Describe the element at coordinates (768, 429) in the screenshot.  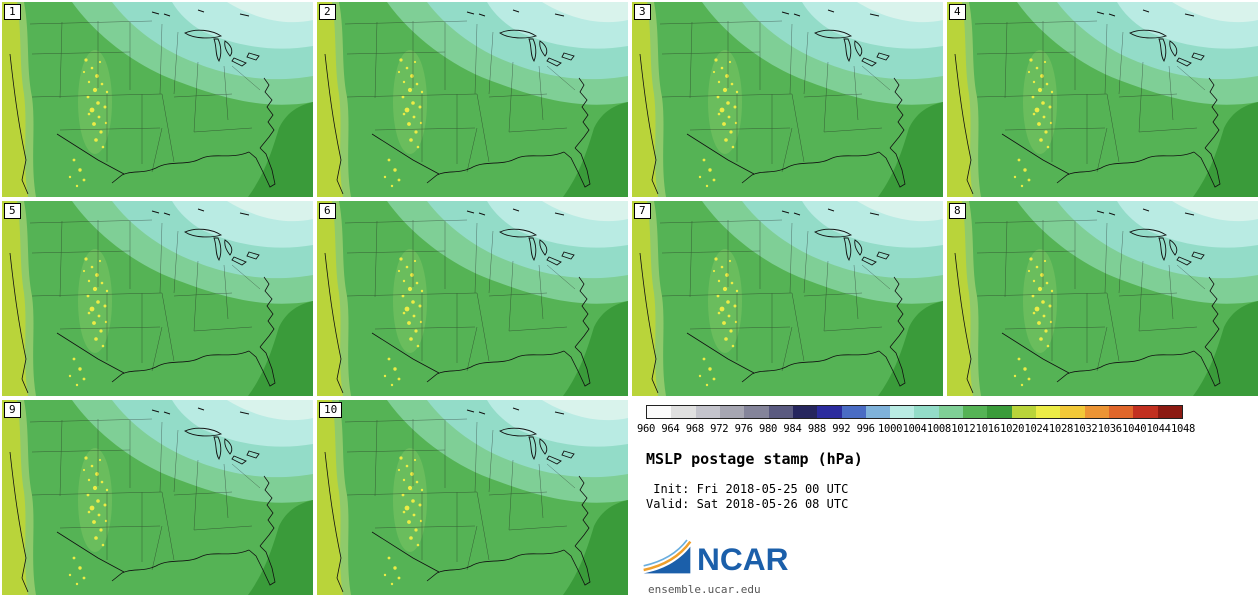
I see `colorbar-tick-label: 980` at that location.